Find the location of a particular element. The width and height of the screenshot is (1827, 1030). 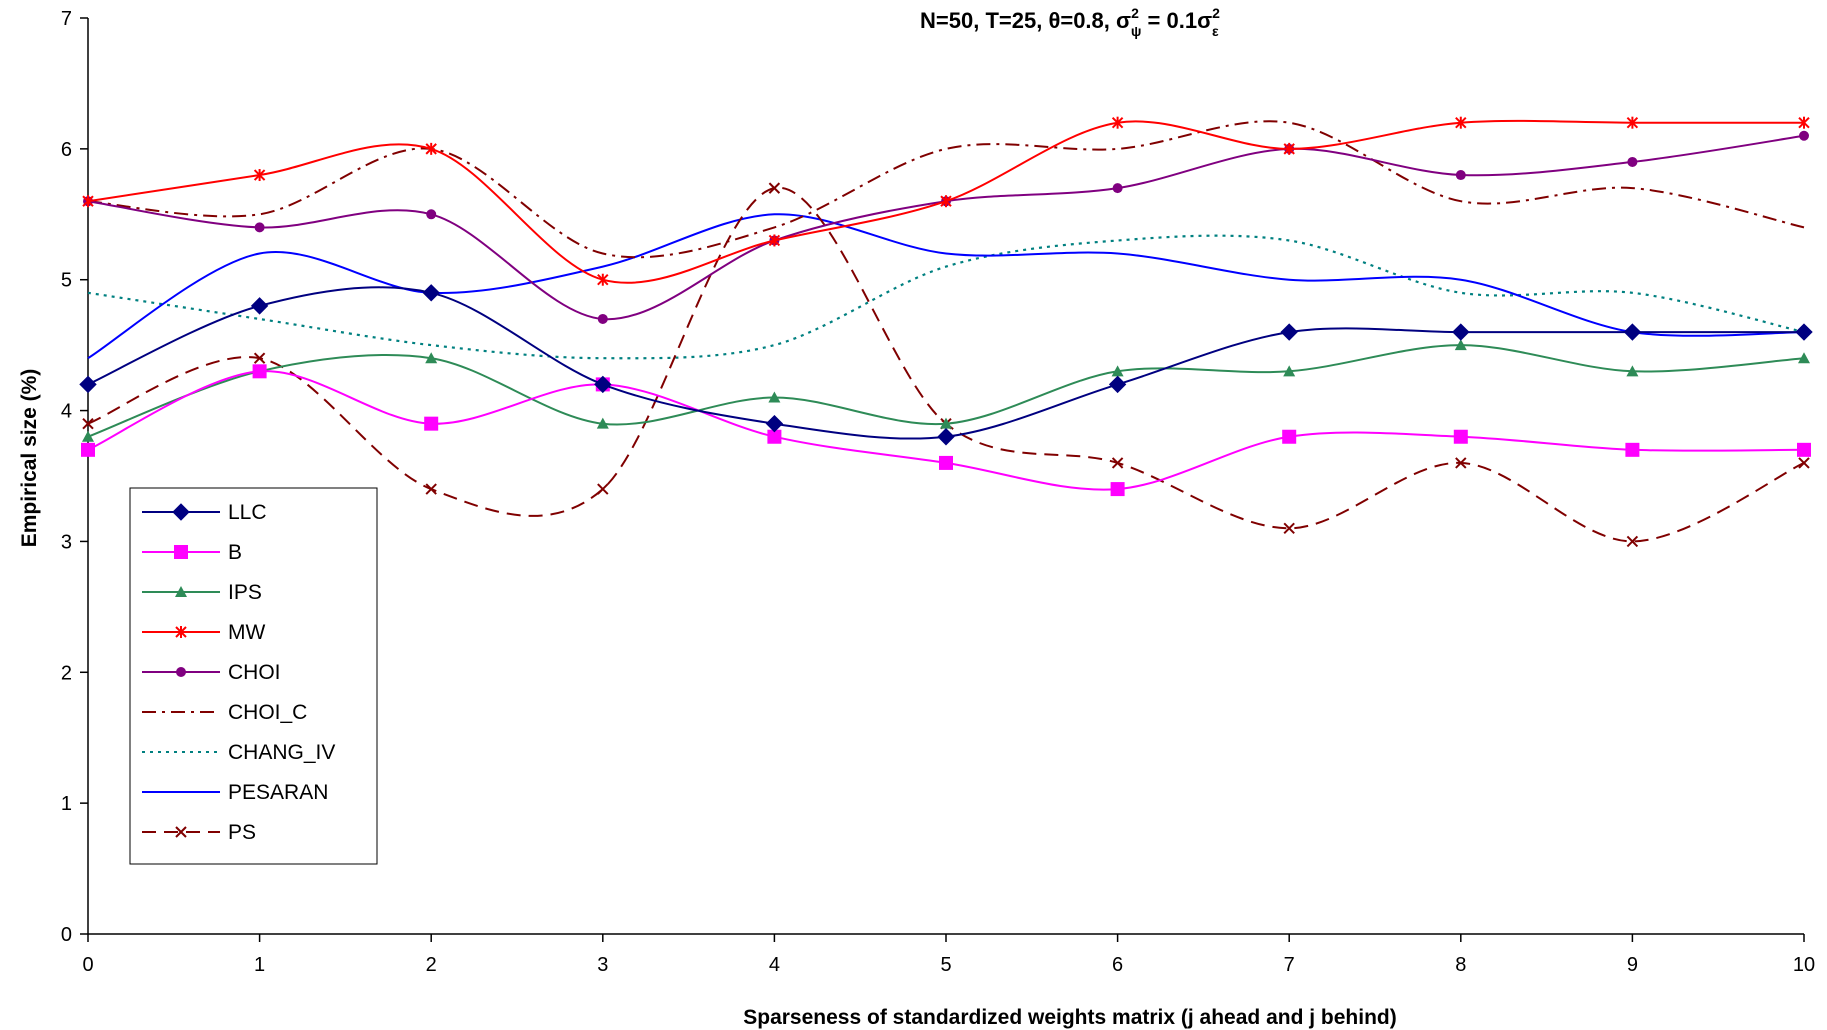

series-llc is located at coordinates (946, 365).